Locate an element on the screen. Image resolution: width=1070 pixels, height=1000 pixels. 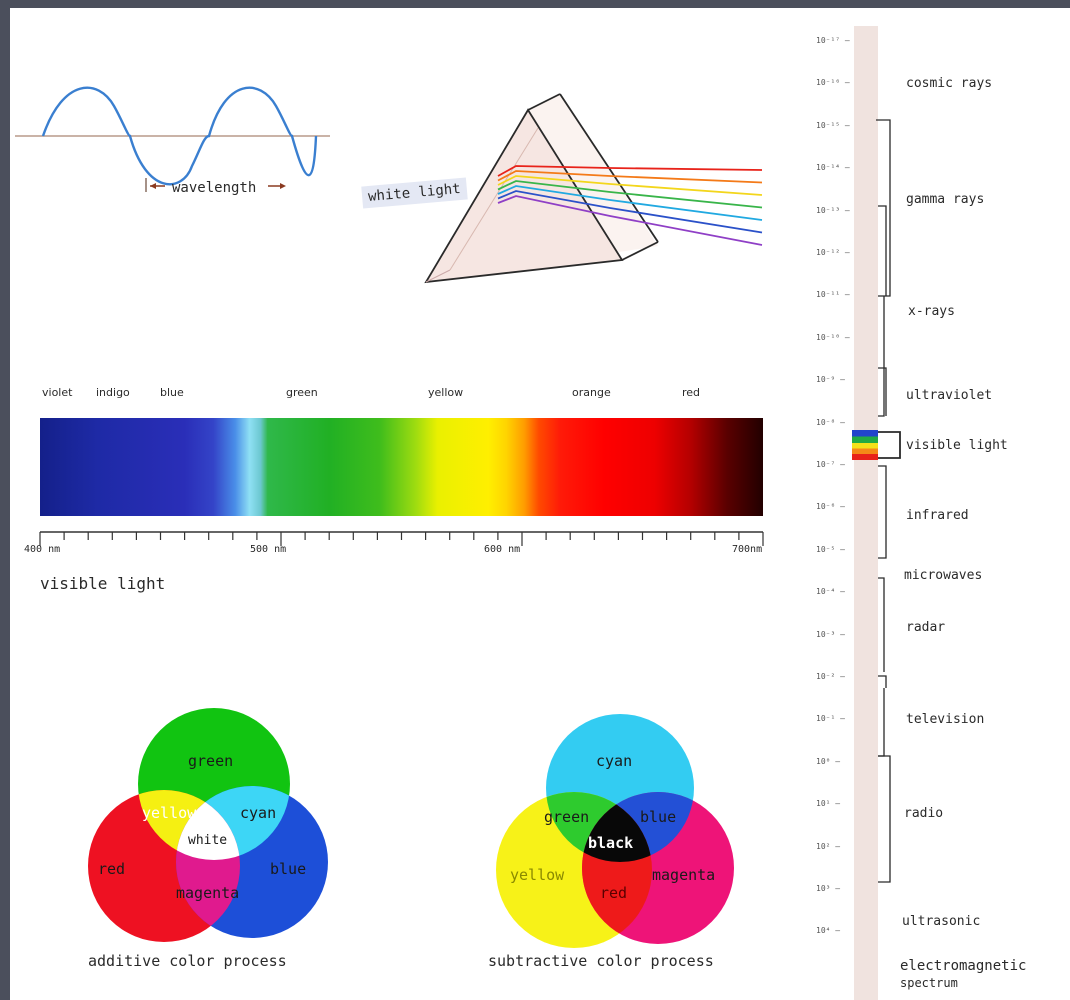
wave-diagram is located at coordinates (172, 139).